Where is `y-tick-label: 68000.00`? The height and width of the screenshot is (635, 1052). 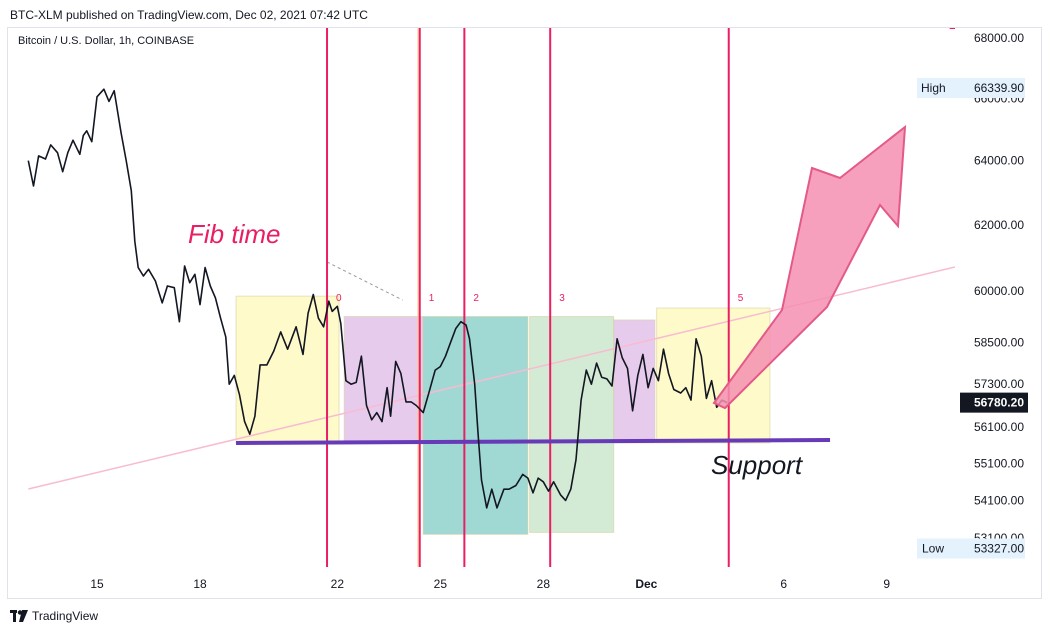
y-tick-label: 68000.00 is located at coordinates (999, 38).